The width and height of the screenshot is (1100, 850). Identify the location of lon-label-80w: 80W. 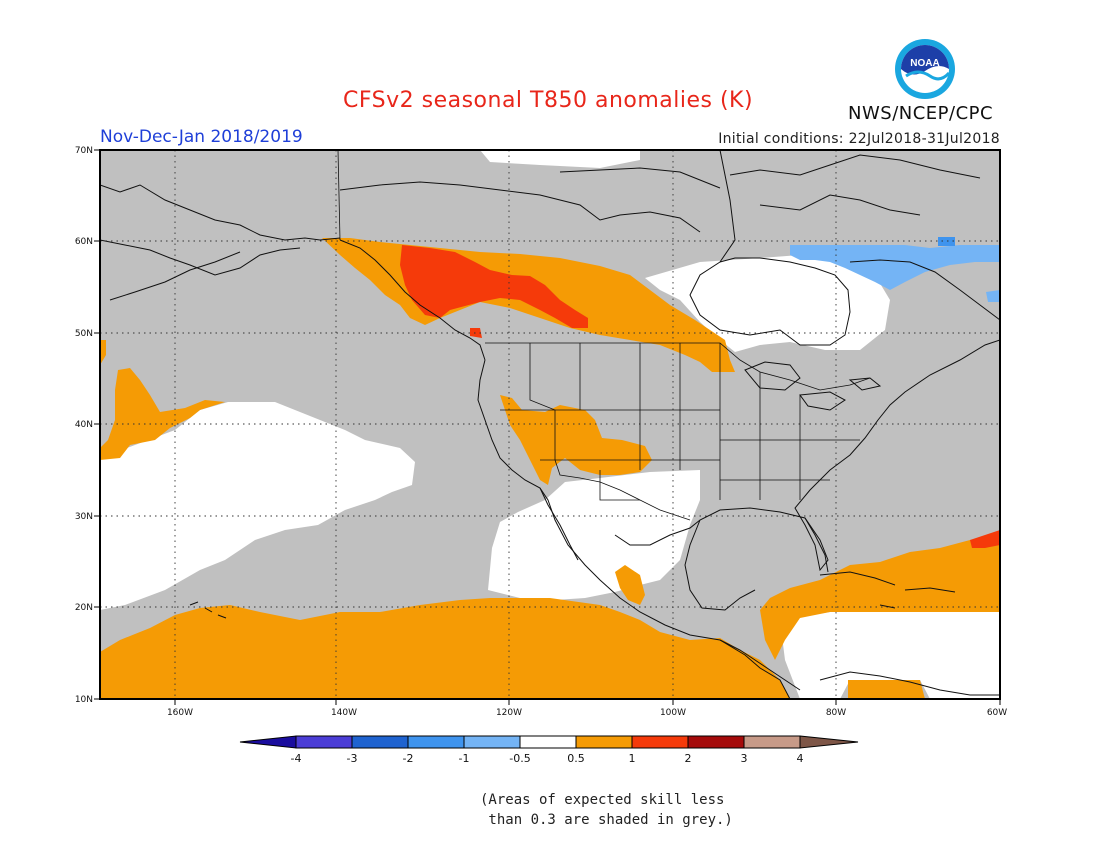
(836, 713).